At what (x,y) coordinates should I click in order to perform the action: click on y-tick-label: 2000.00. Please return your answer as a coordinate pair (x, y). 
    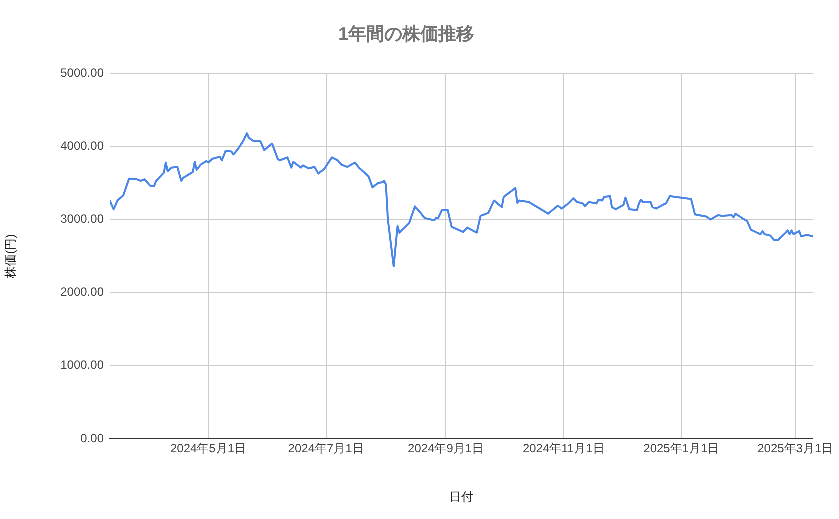
    Looking at the image, I should click on (82, 292).